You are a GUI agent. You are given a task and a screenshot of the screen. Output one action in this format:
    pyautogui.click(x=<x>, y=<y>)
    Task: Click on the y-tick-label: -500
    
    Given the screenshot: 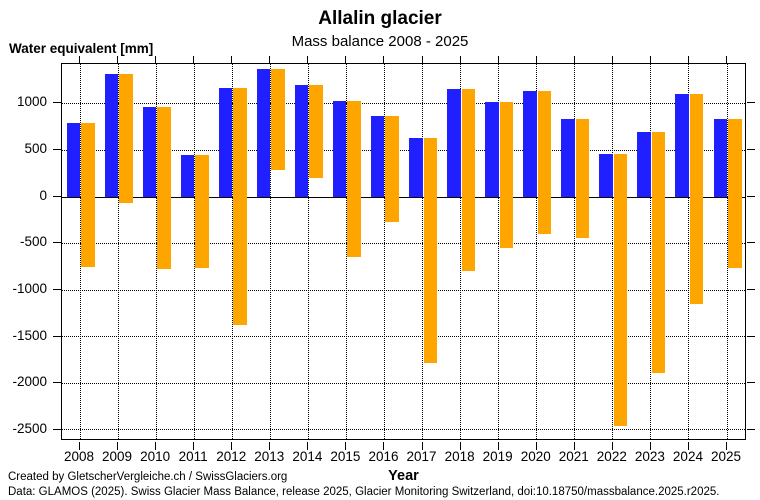 What is the action you would take?
    pyautogui.click(x=33, y=242)
    